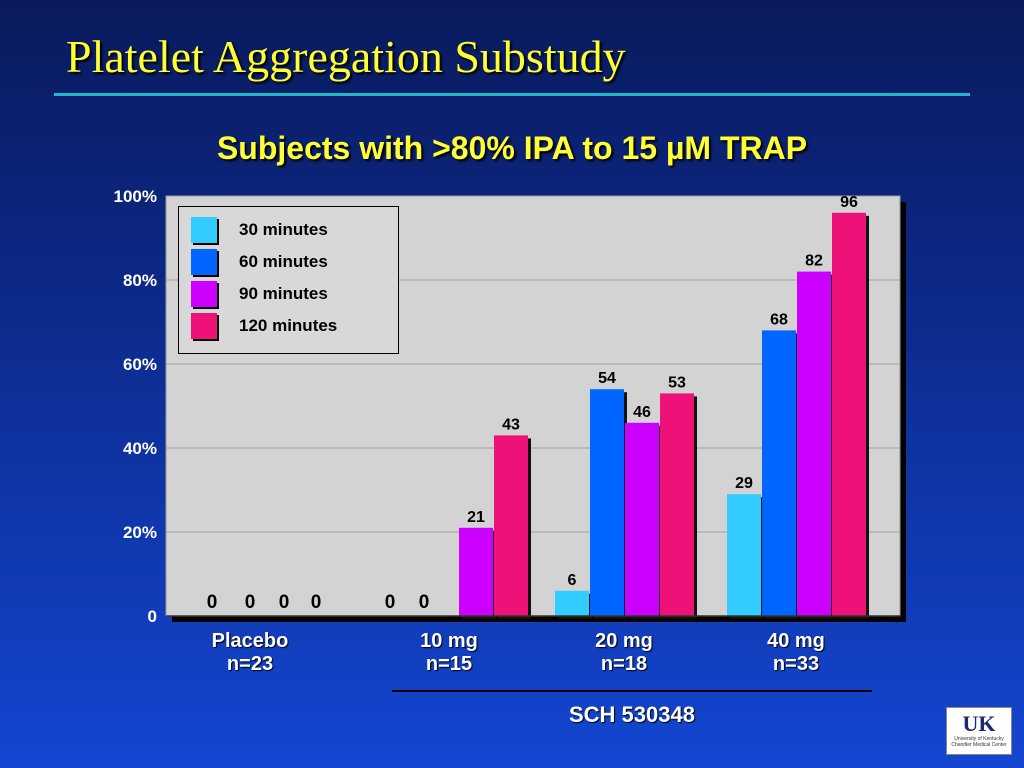  I want to click on data-label: 29, so click(744, 483).